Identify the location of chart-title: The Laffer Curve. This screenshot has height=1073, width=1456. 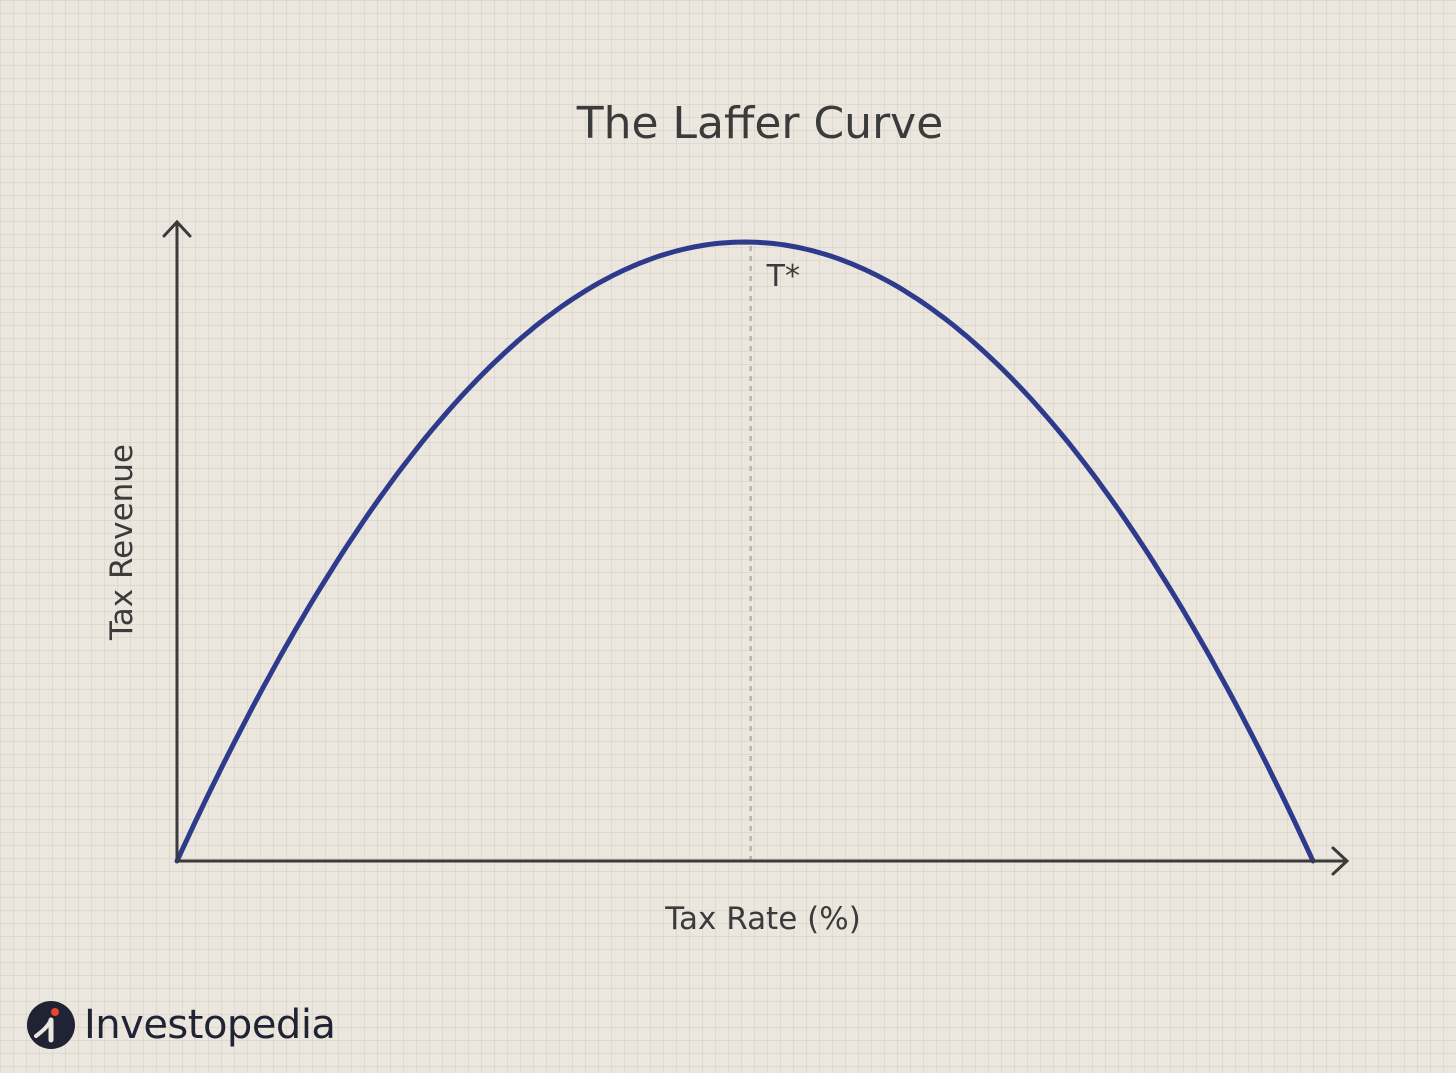
(760, 123).